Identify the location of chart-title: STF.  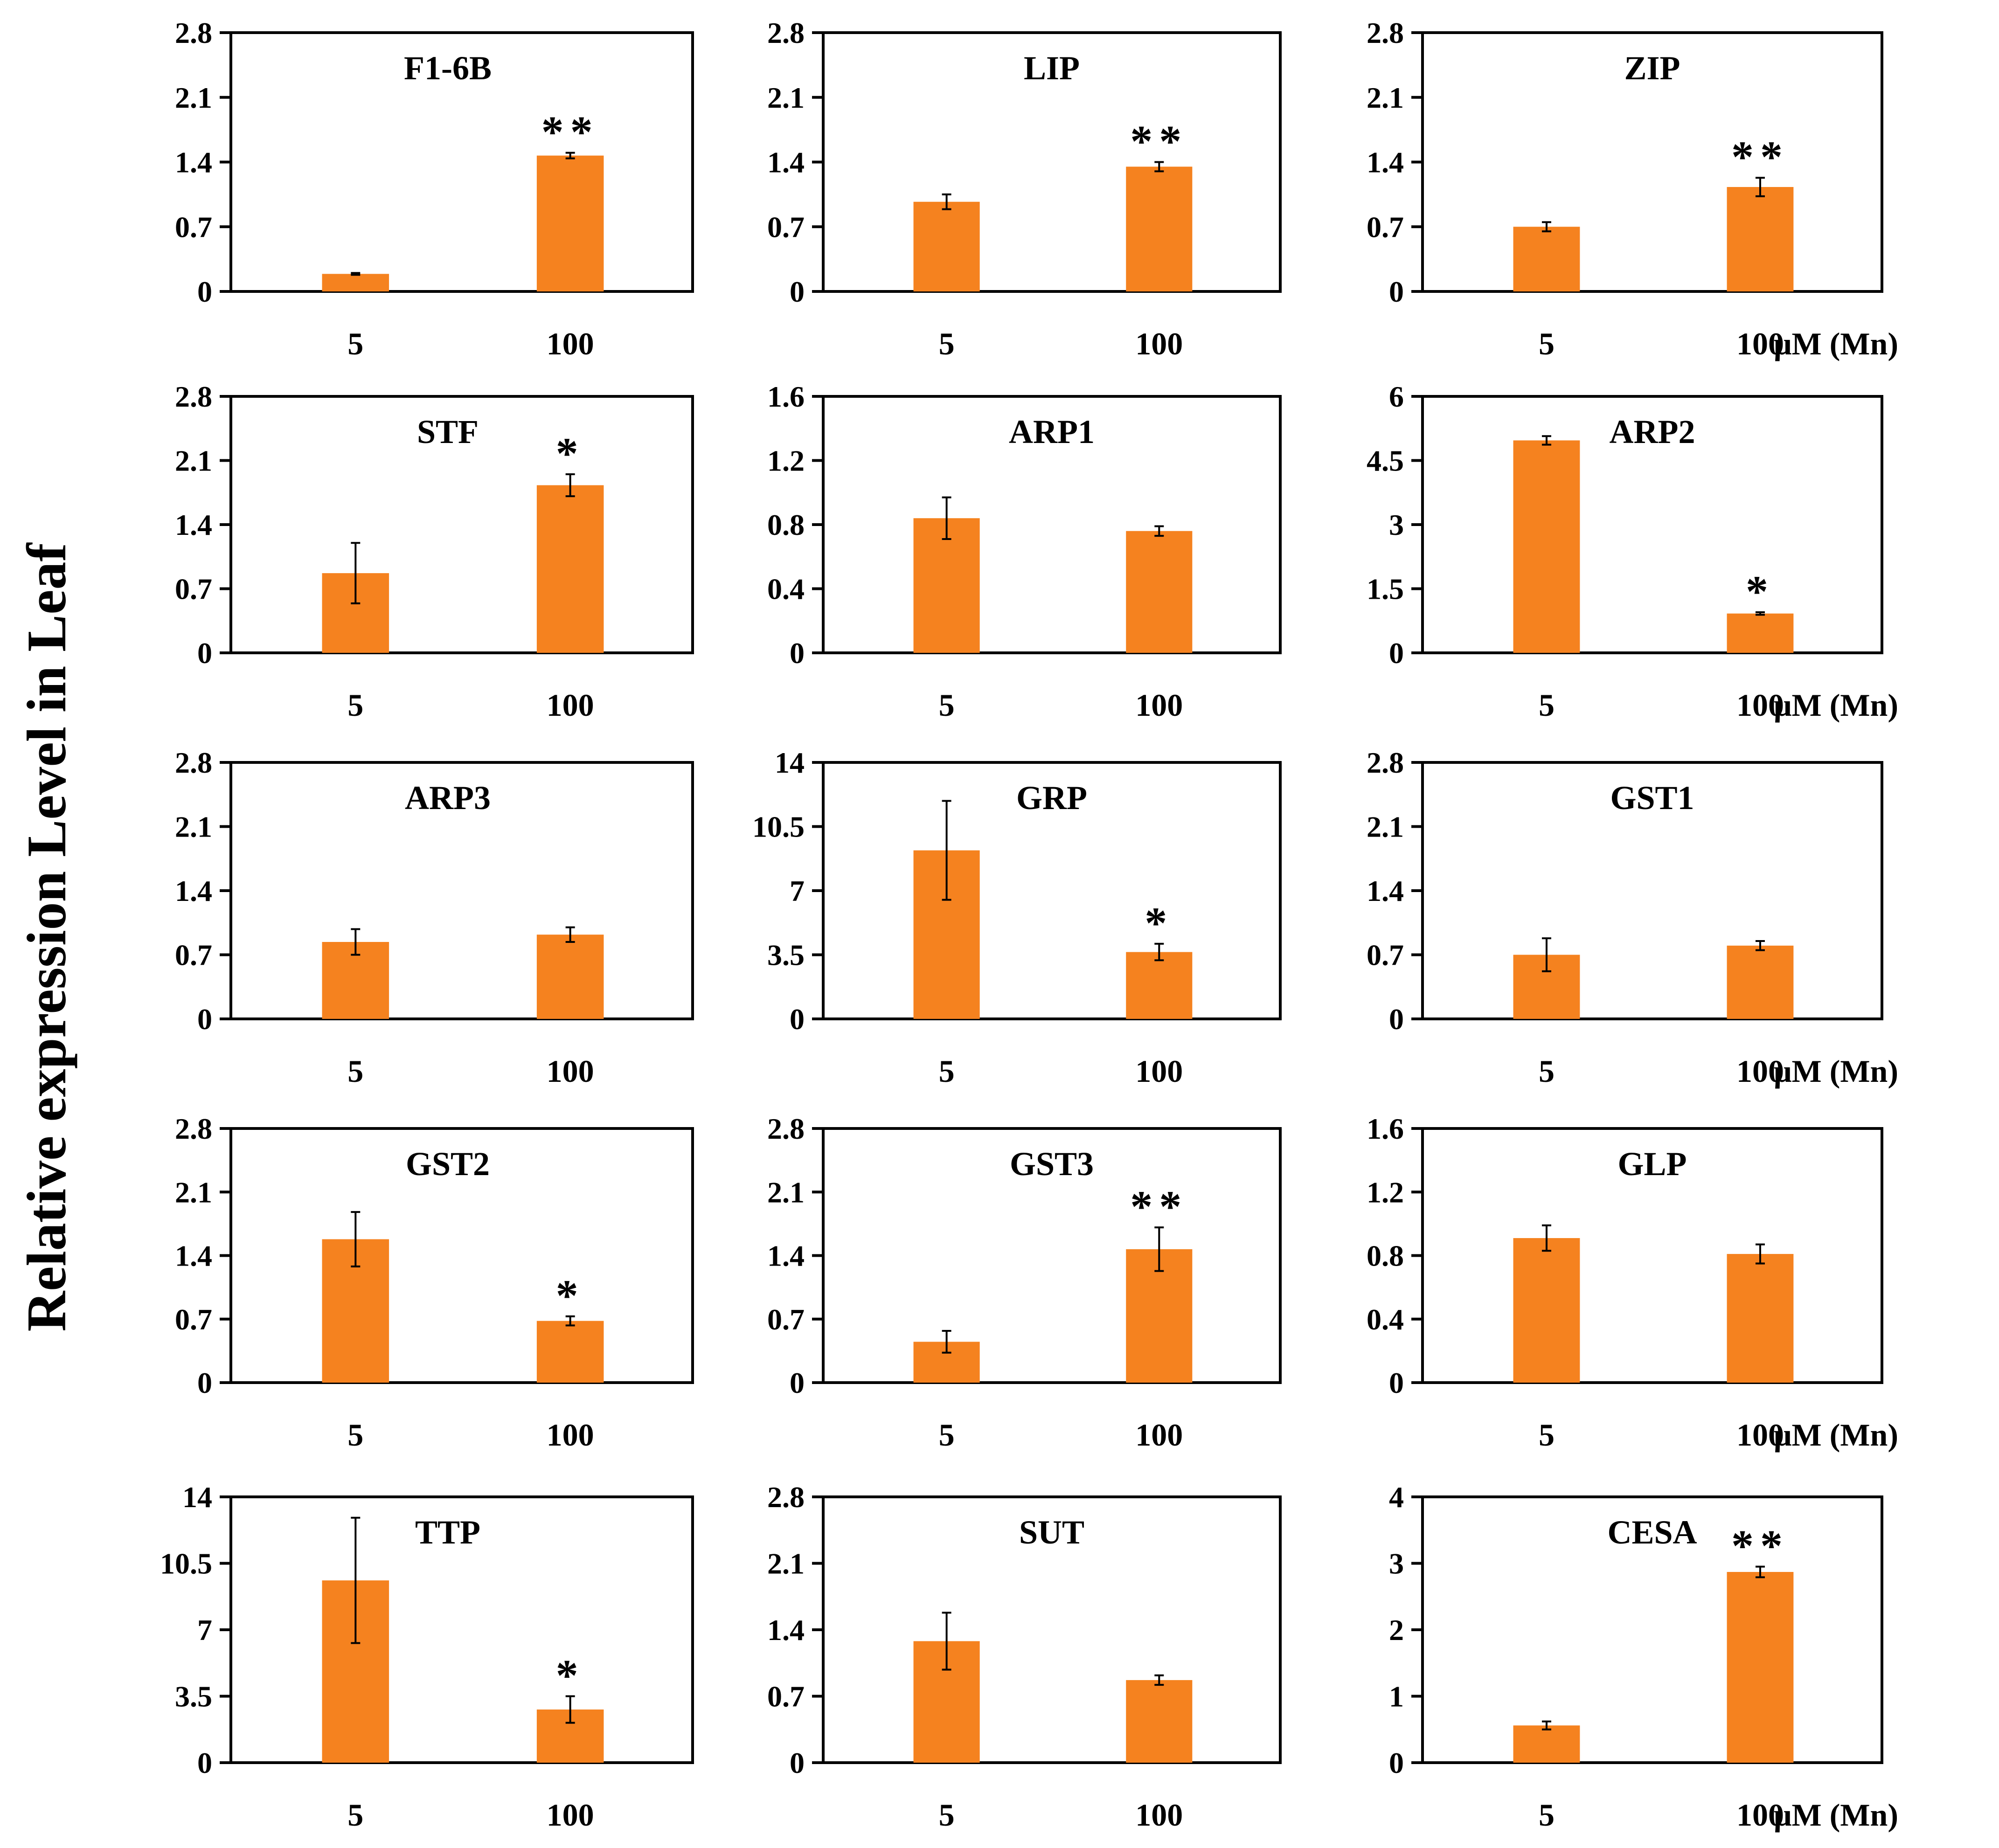
(448, 431).